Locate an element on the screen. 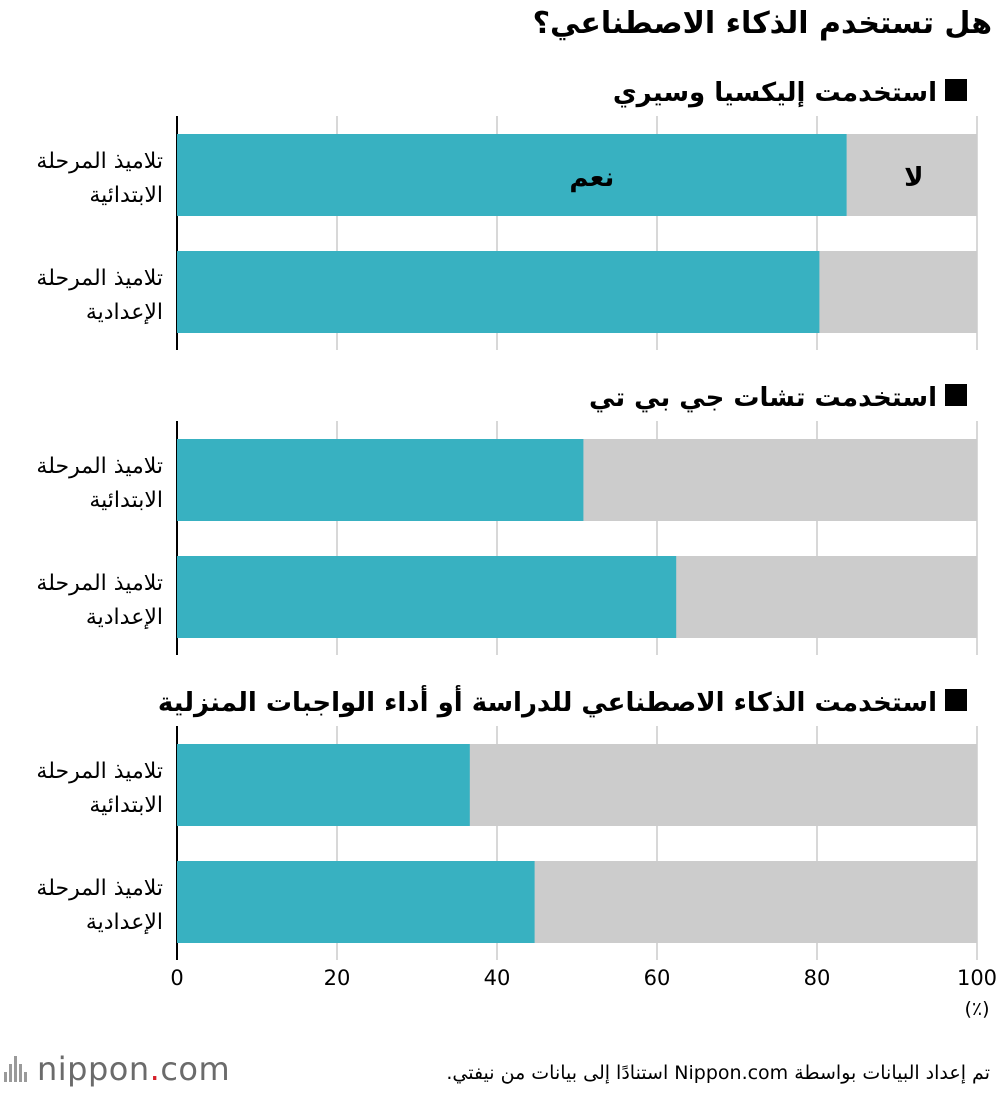  x-tick-label: 40 is located at coordinates (497, 978).